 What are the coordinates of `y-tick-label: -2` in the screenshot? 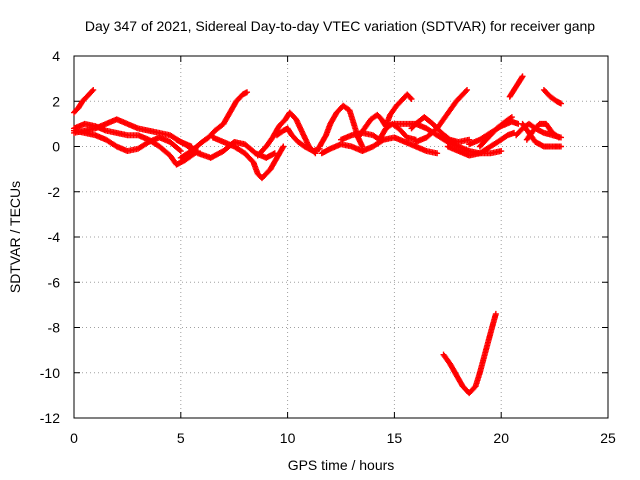 It's located at (54, 192).